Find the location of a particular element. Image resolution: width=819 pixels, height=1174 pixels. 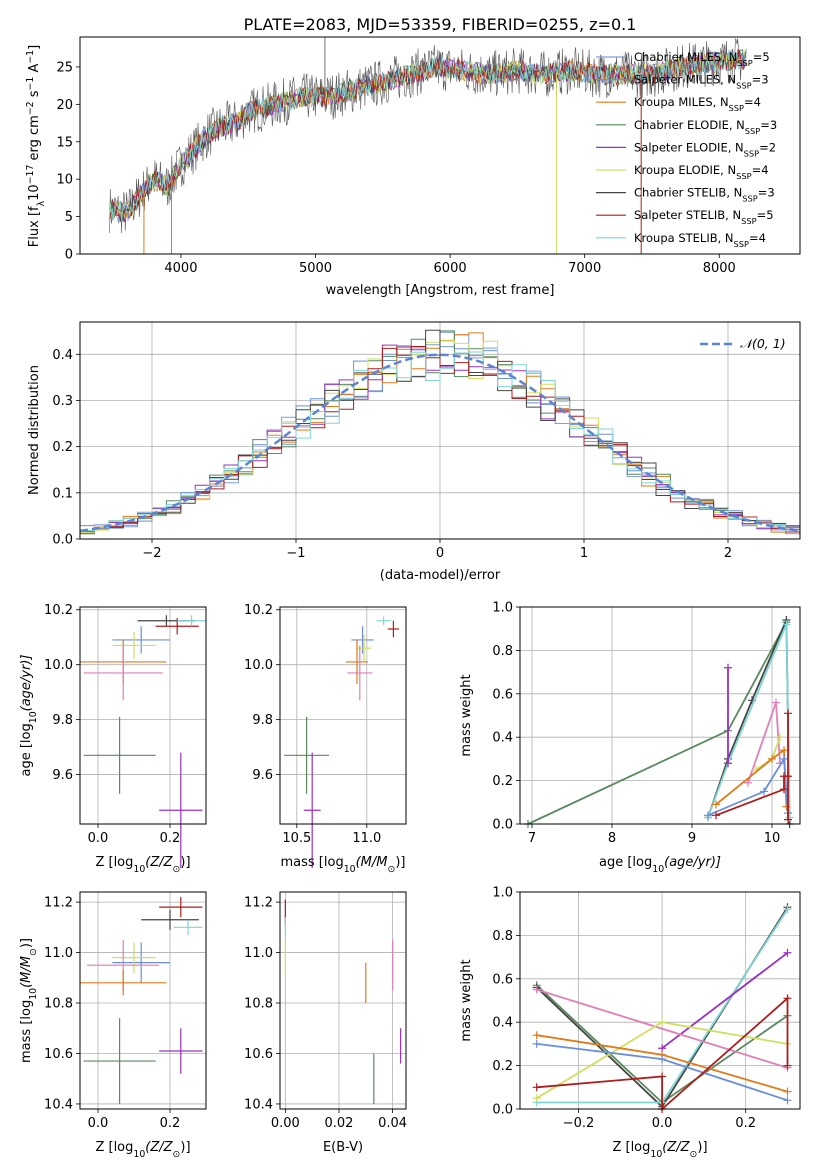

y-axis-label-part: s is located at coordinates (34, 95).